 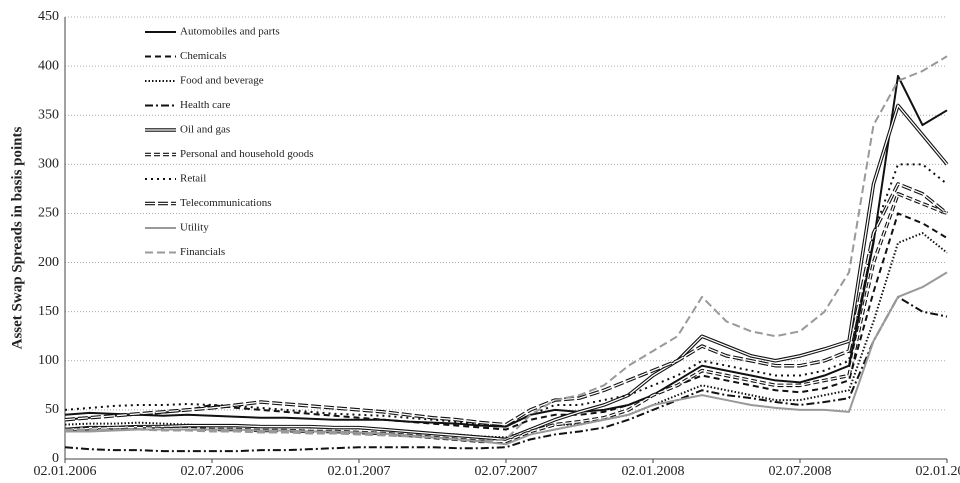 What do you see at coordinates (225, 203) in the screenshot?
I see `legend-label: Telecommunications` at bounding box center [225, 203].